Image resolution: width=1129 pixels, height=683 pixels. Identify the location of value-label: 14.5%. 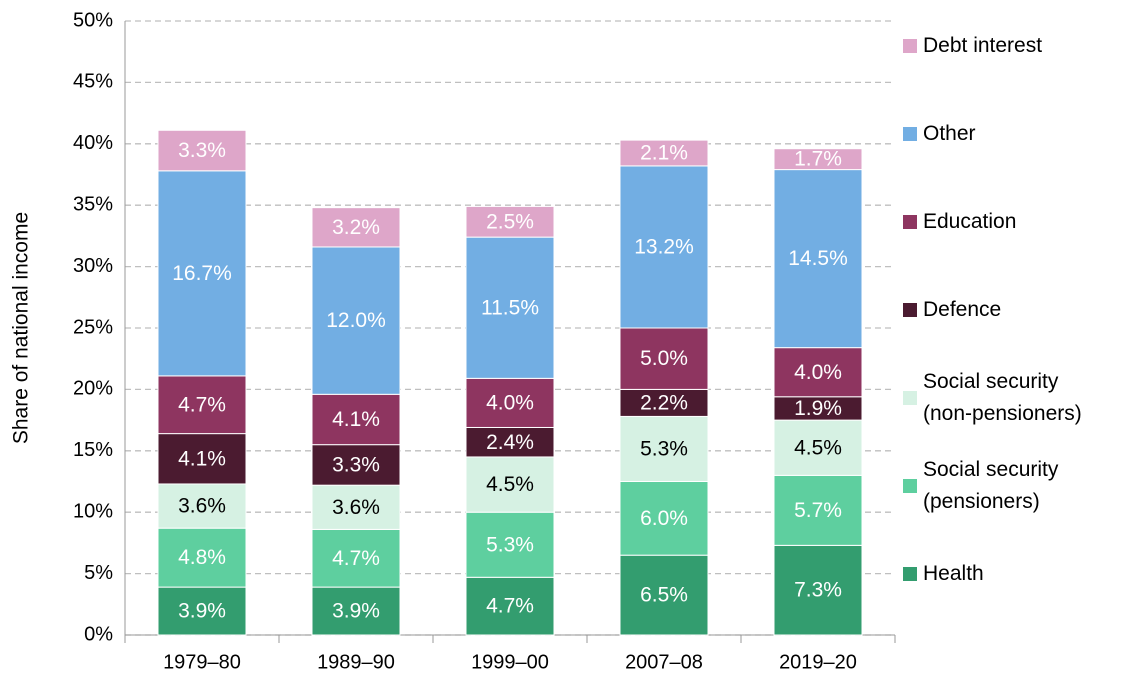
(818, 258).